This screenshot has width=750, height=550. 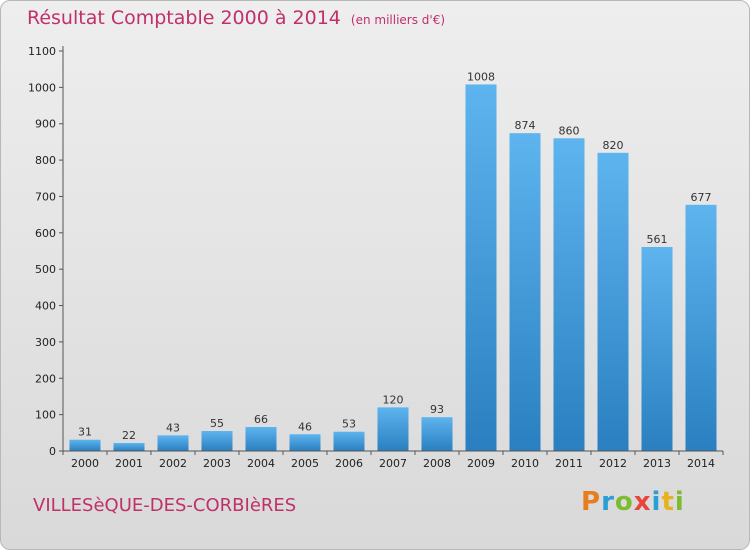 I want to click on x-tick-label-2007: 2007, so click(x=393, y=463).